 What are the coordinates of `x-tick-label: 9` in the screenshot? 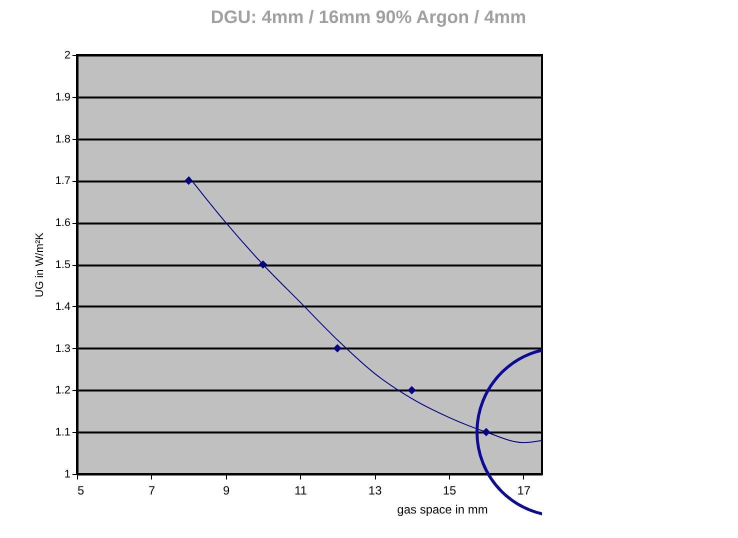 It's located at (226, 491).